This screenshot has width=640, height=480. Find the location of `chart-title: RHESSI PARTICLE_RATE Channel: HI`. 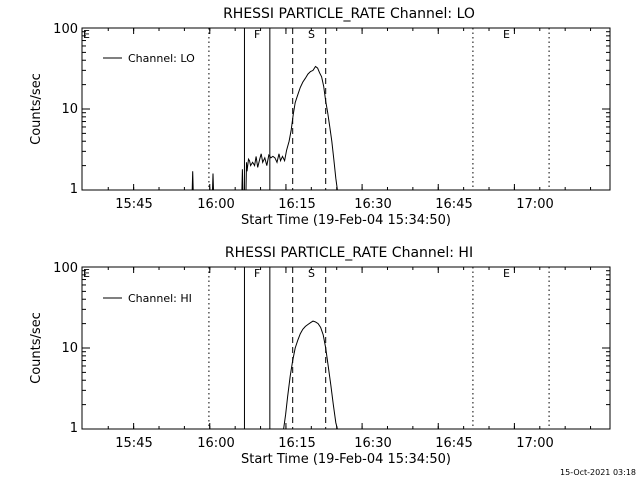

chart-title: RHESSI PARTICLE_RATE Channel: HI is located at coordinates (349, 253).